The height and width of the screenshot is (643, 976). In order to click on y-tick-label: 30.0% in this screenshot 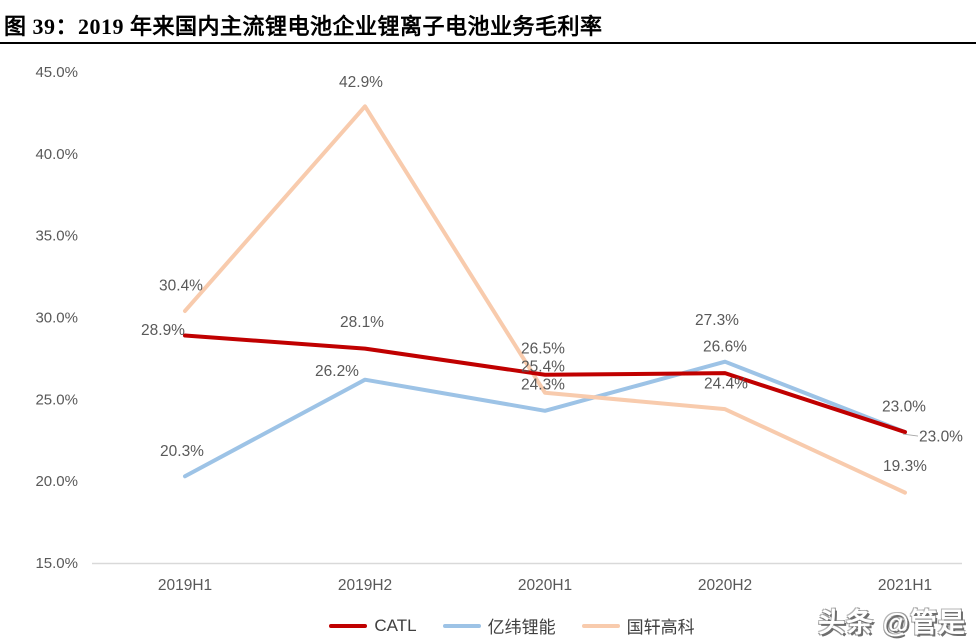, I will do `click(56, 318)`.